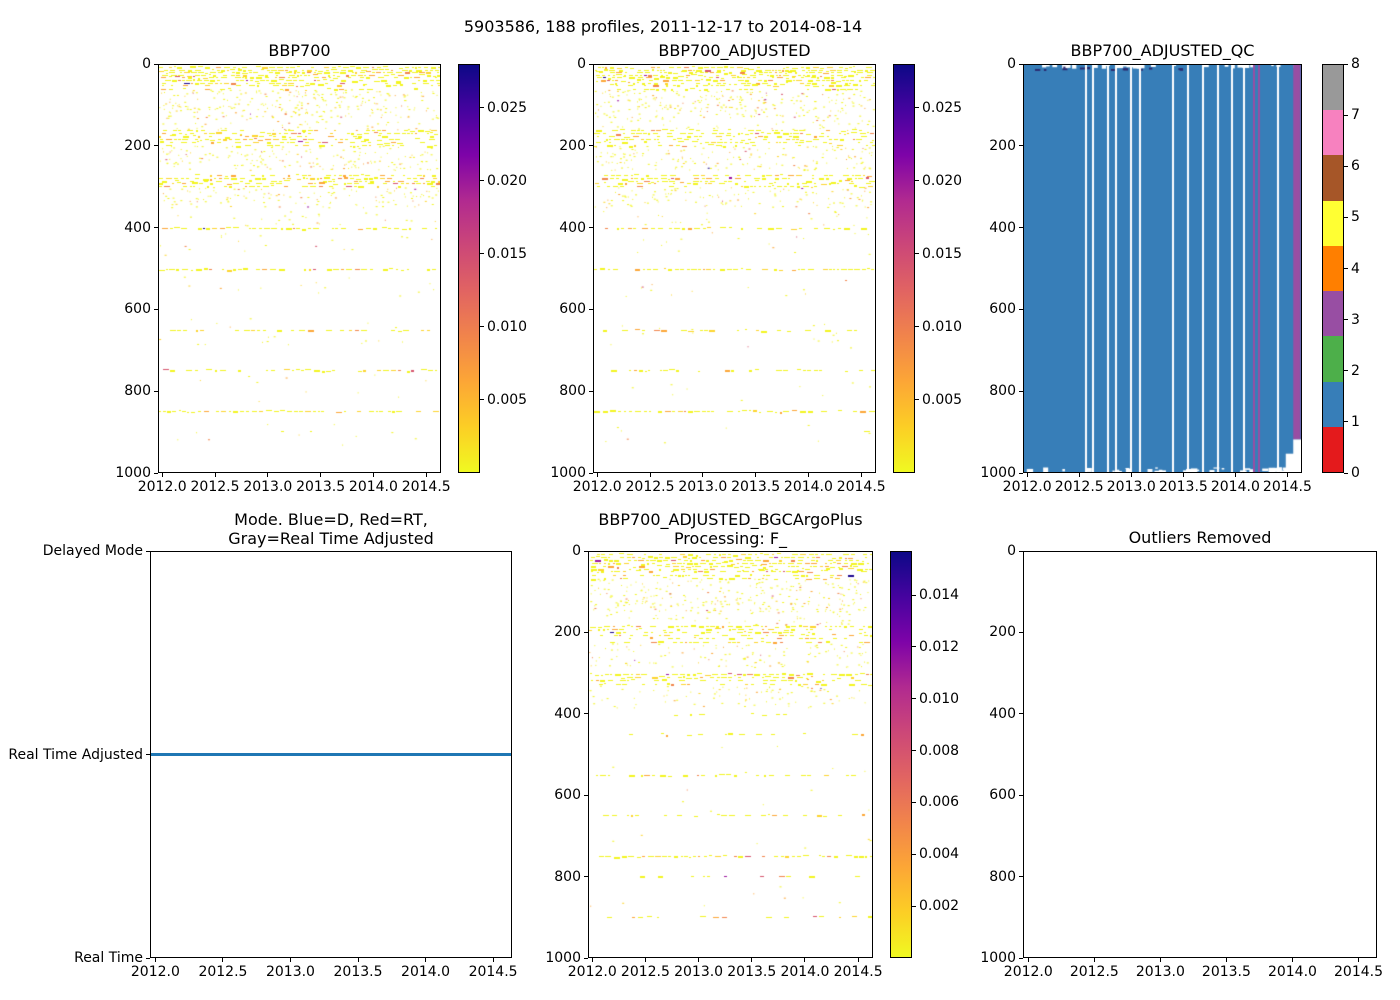  Describe the element at coordinates (939, 906) in the screenshot. I see `colorbar-tick-label: 0.002` at that location.